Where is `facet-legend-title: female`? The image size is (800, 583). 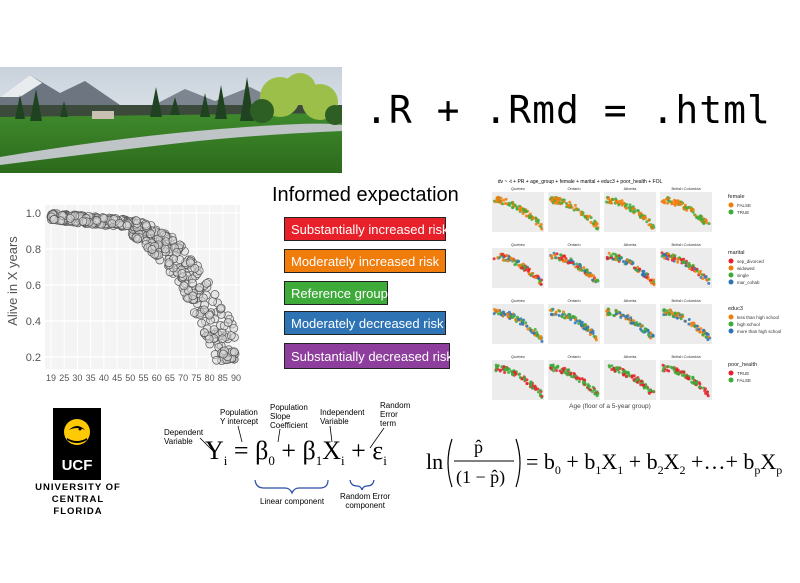
facet-legend-title: female is located at coordinates (736, 197).